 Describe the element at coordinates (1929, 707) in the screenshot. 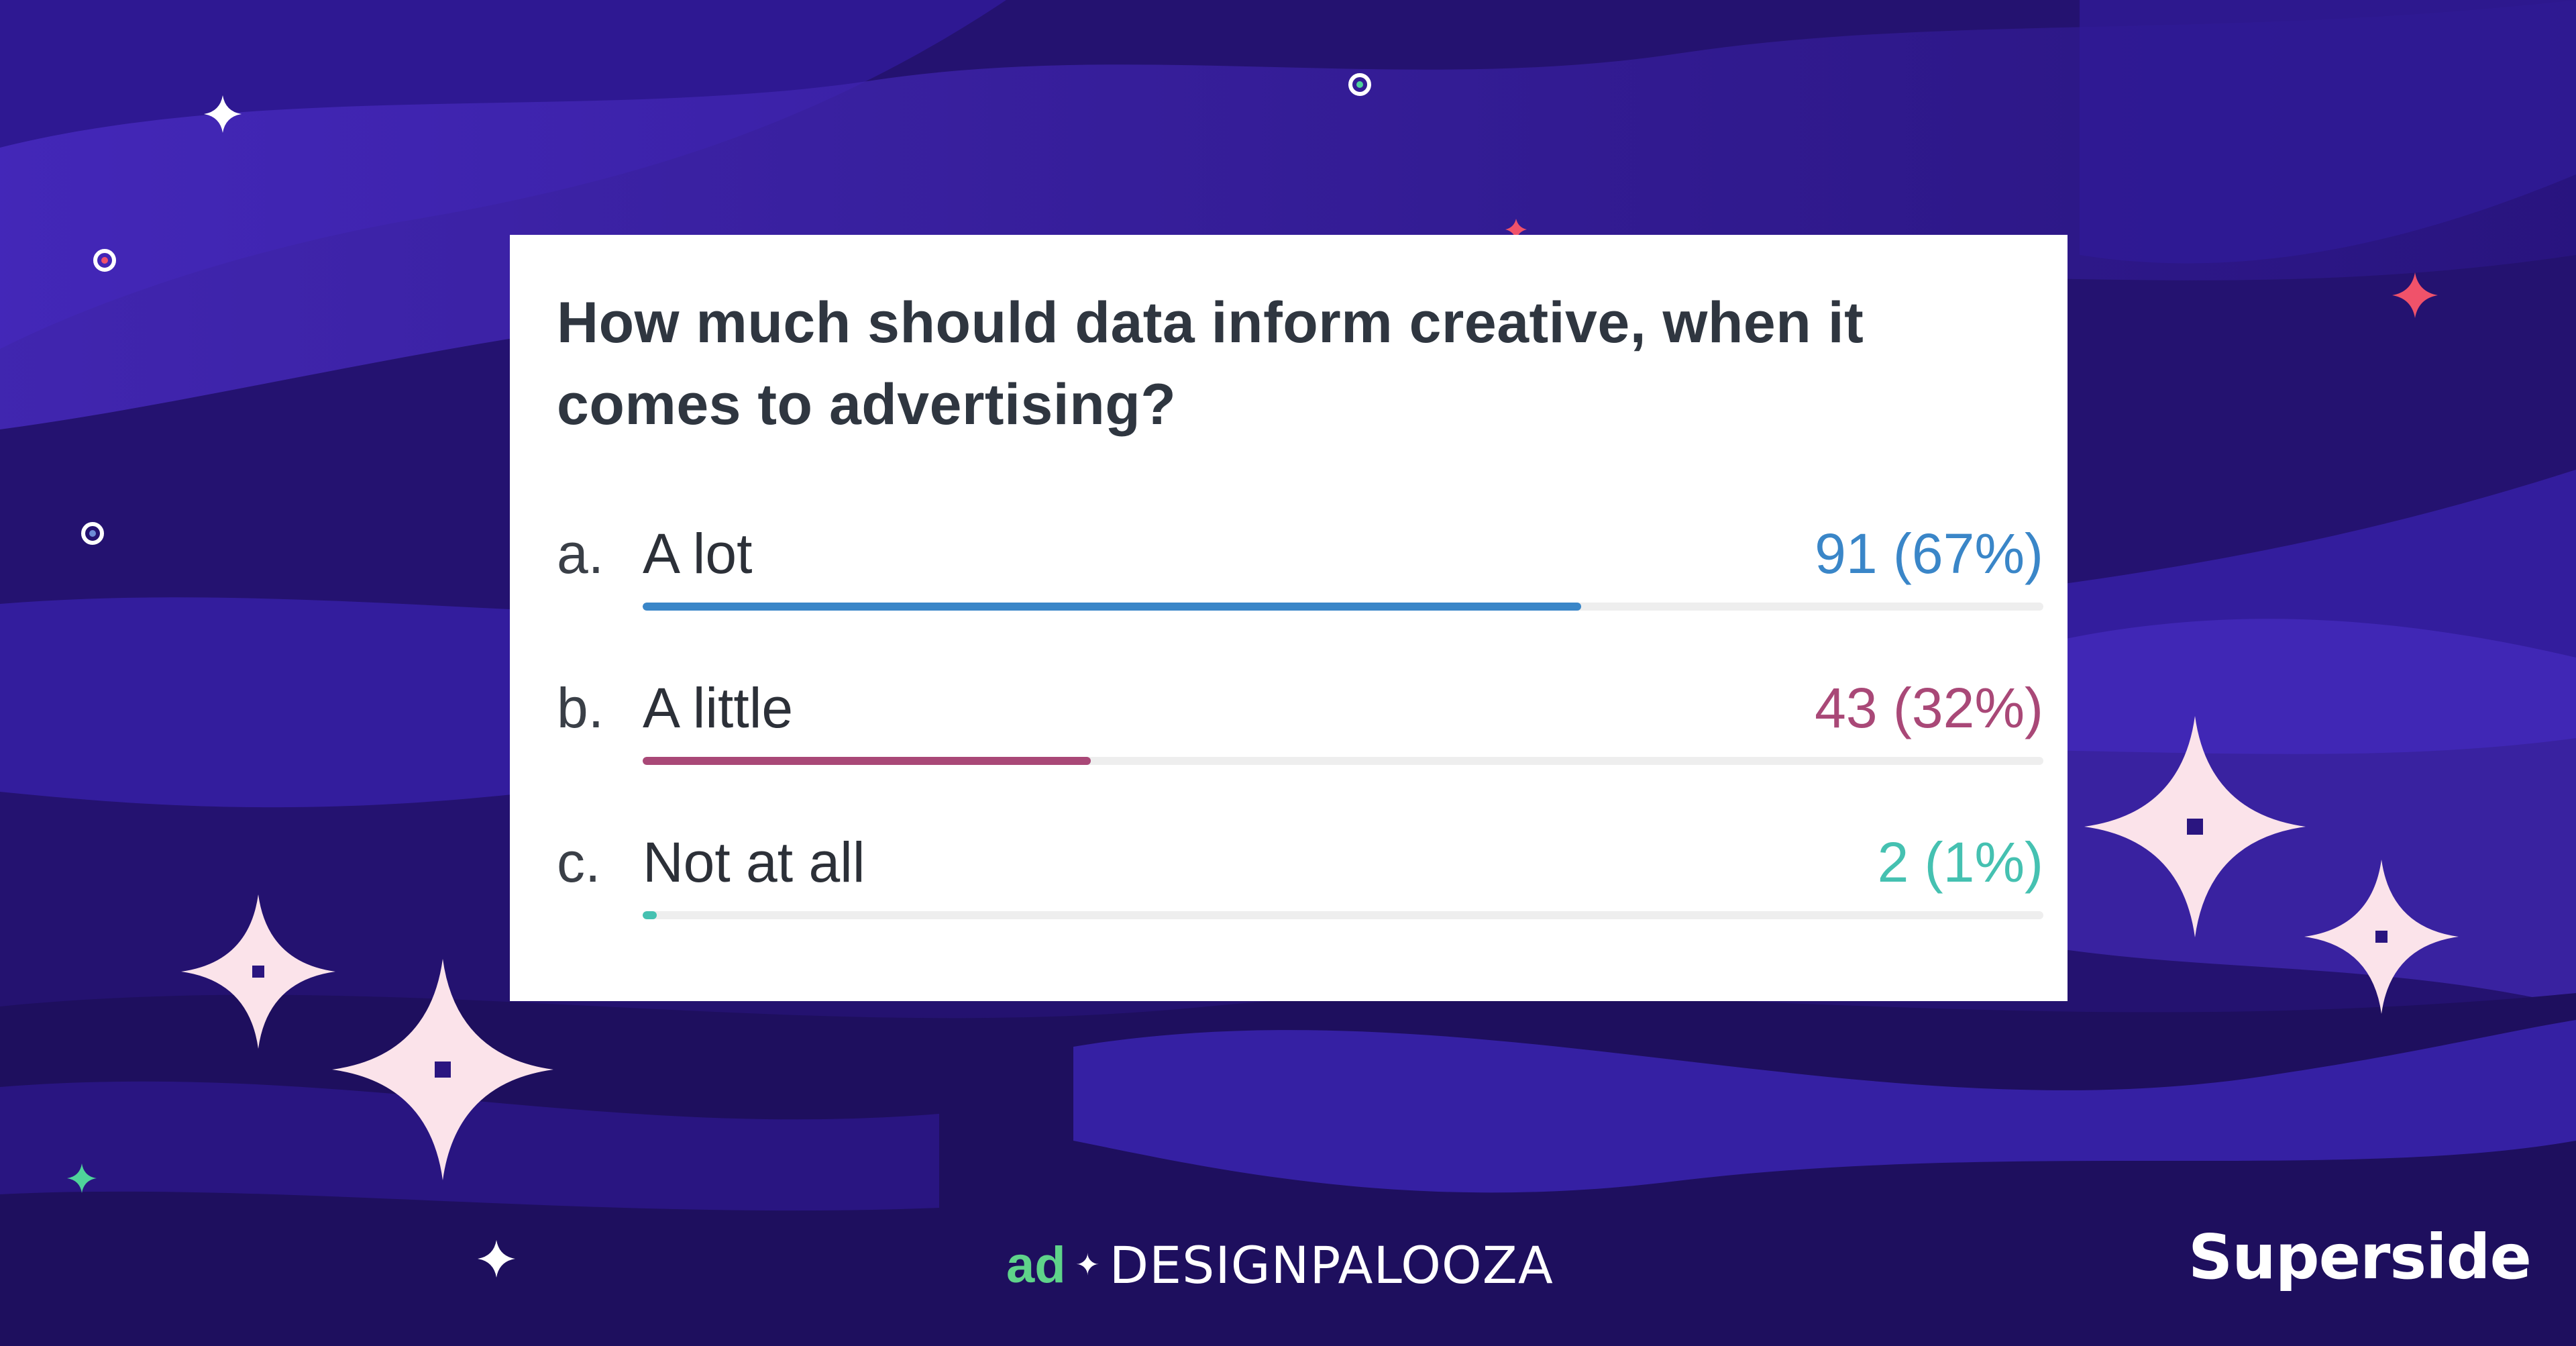

I see `option-result: 43 (32%)` at that location.